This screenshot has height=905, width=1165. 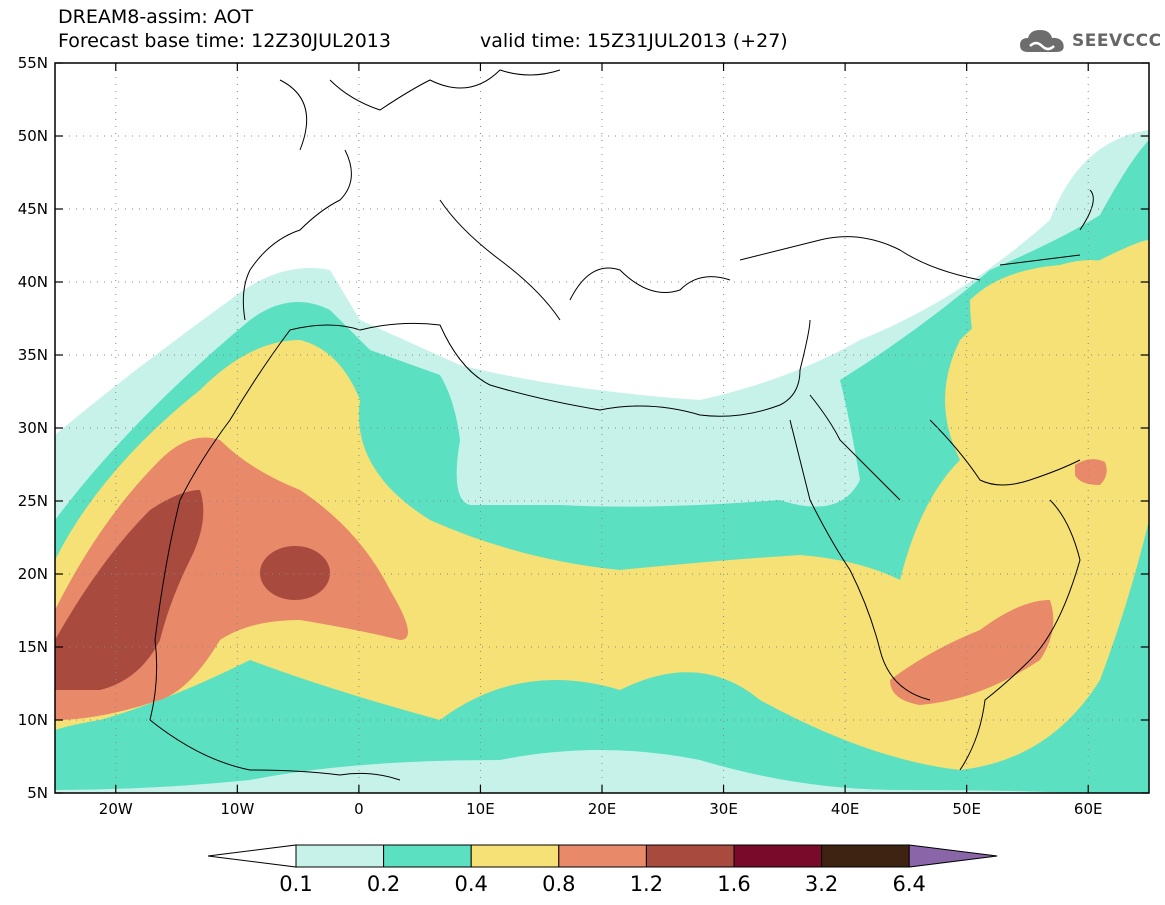 I want to click on lon-label: 20E, so click(x=602, y=809).